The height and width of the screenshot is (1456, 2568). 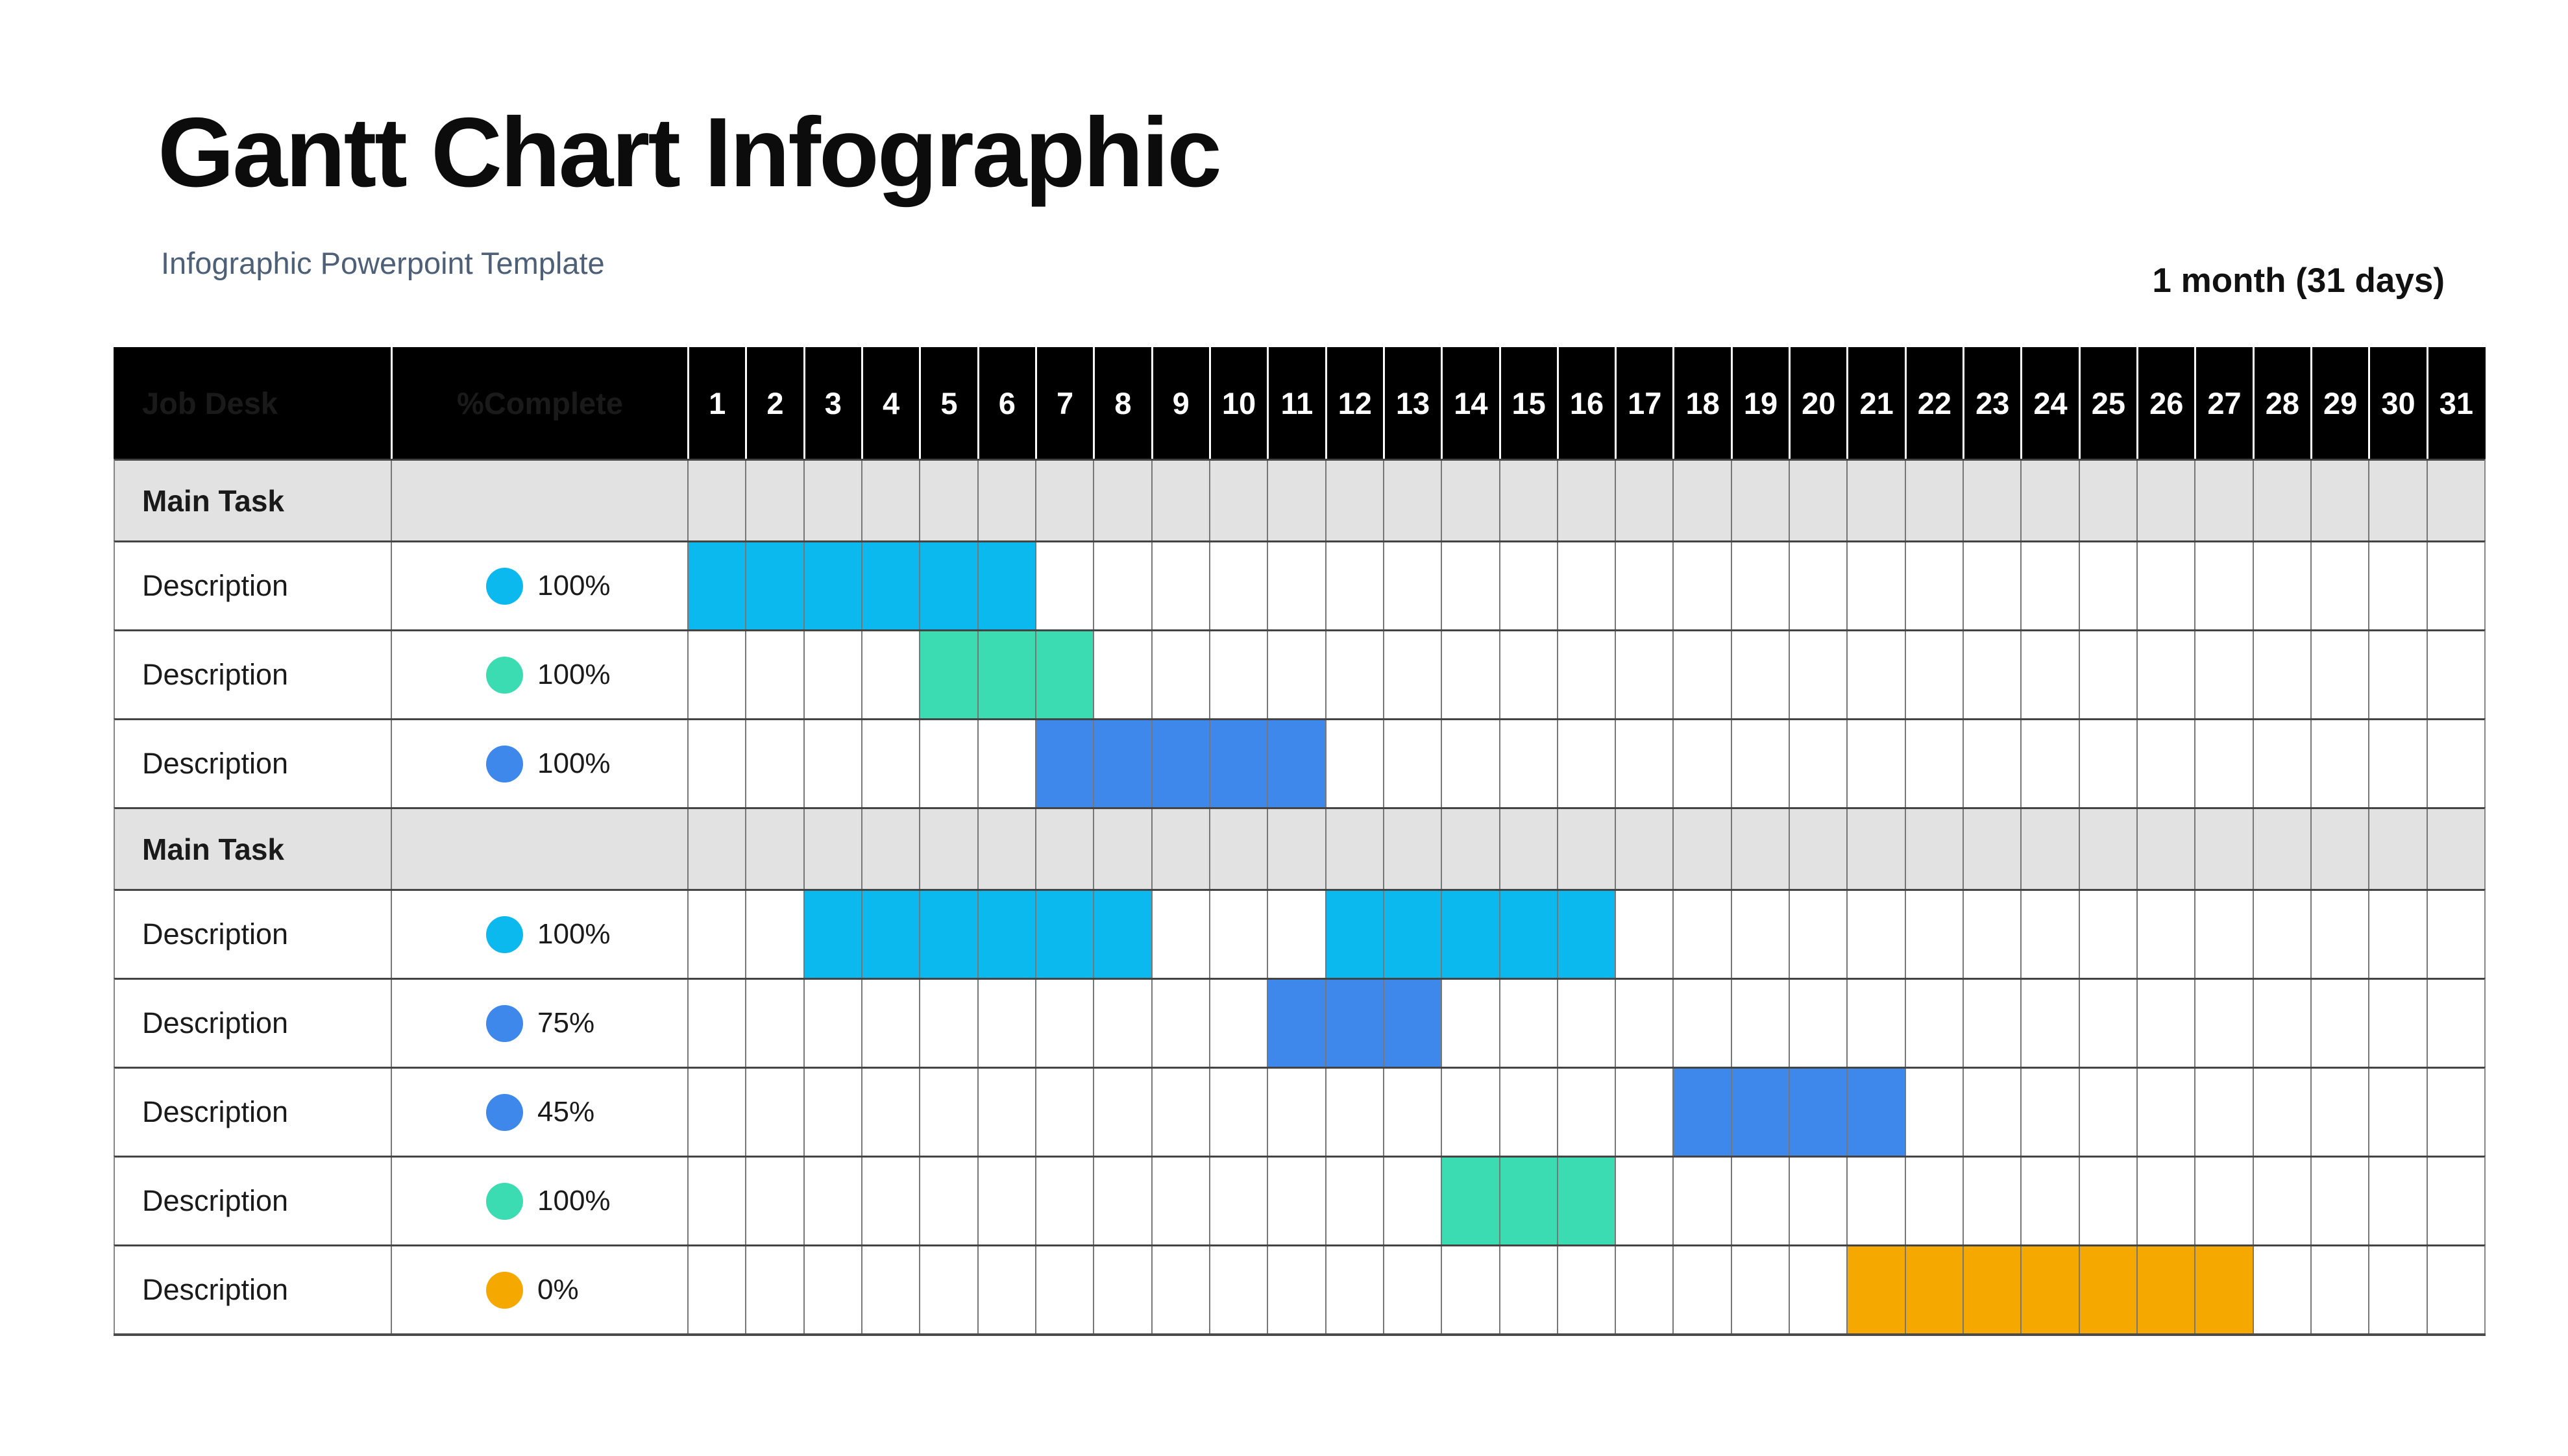 I want to click on header-complete: %Complete, so click(x=539, y=403).